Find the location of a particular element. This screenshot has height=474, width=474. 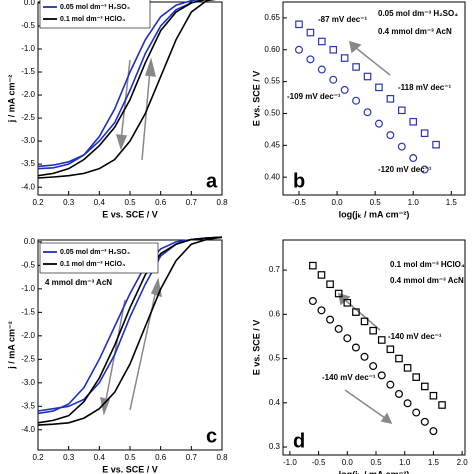

annotation: 4 mmol dm⁻³ AcN is located at coordinates (78, 282).